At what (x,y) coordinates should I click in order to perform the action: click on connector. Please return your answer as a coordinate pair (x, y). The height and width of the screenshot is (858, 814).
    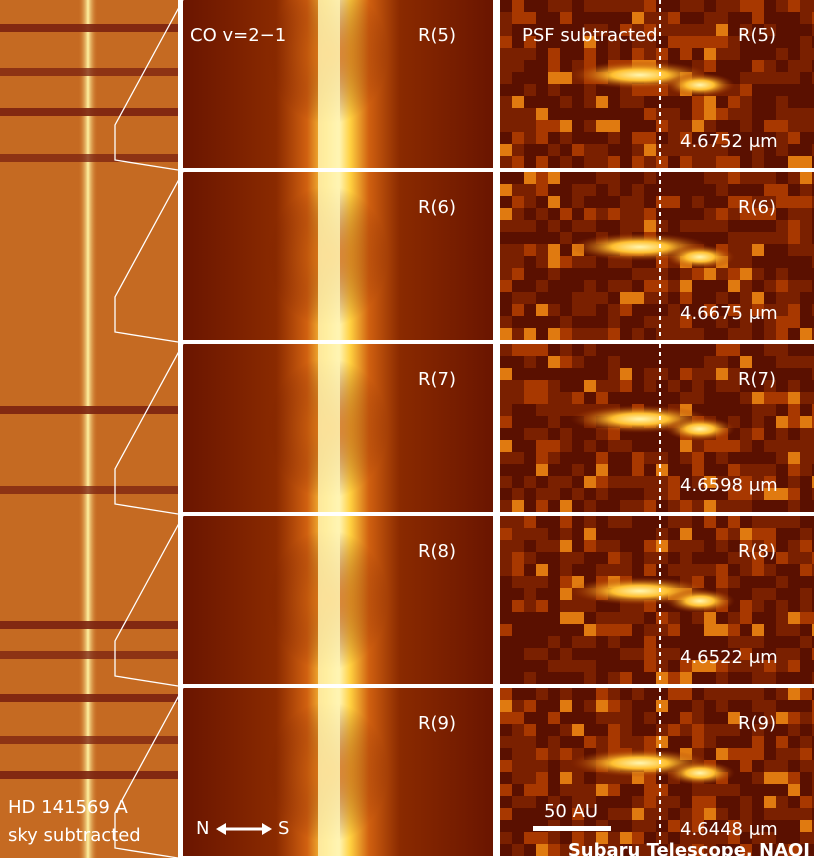
    Looking at the image, I should click on (149, 85).